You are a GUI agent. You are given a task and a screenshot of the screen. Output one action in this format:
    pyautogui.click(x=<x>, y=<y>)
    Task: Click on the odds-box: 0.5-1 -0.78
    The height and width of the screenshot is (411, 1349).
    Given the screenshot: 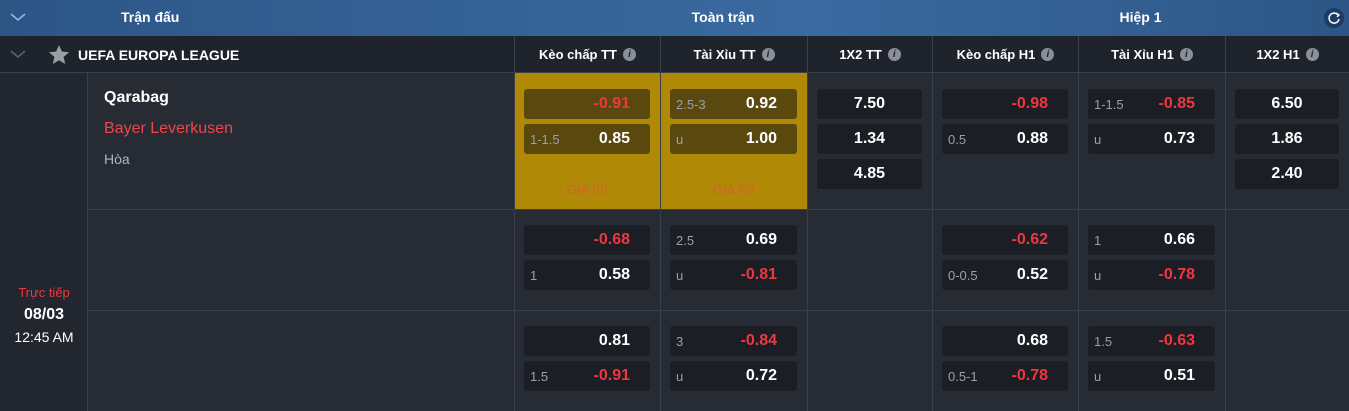 What is the action you would take?
    pyautogui.click(x=1005, y=376)
    